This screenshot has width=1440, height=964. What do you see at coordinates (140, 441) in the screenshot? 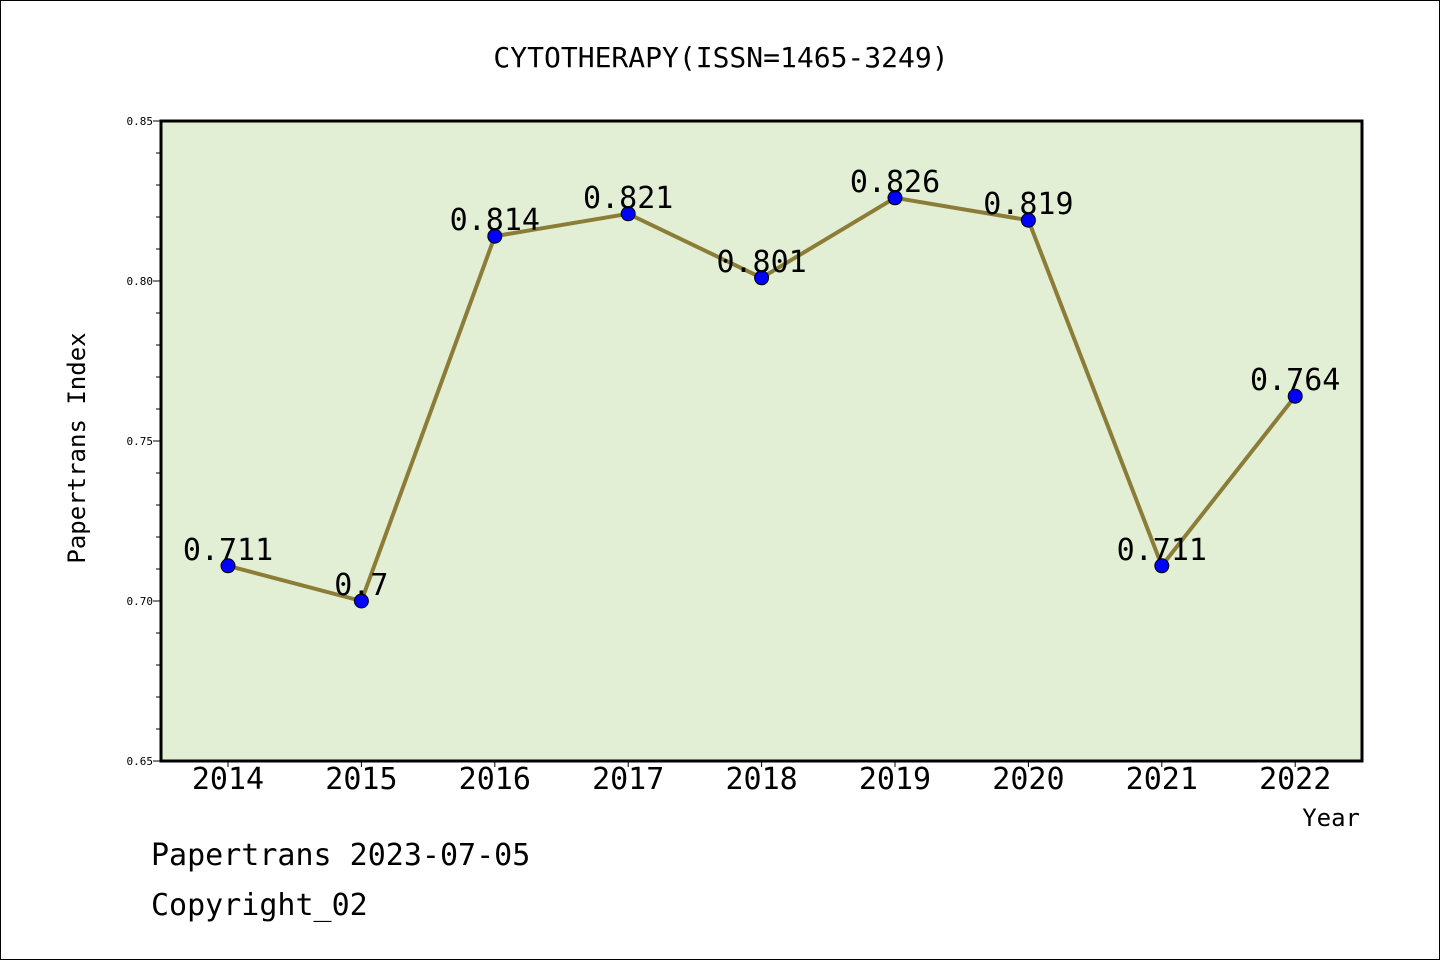
I see `y-tick-label: 0.75` at bounding box center [140, 441].